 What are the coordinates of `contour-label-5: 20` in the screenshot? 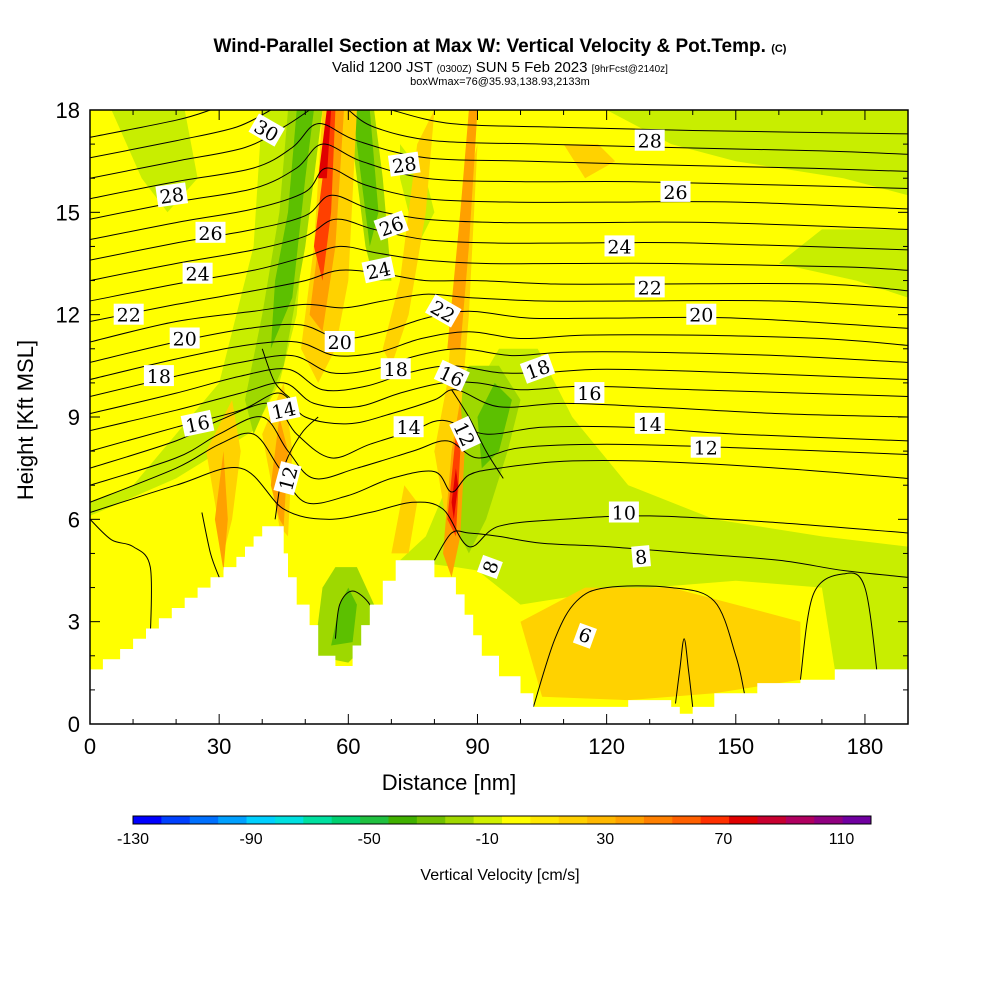 It's located at (184, 339).